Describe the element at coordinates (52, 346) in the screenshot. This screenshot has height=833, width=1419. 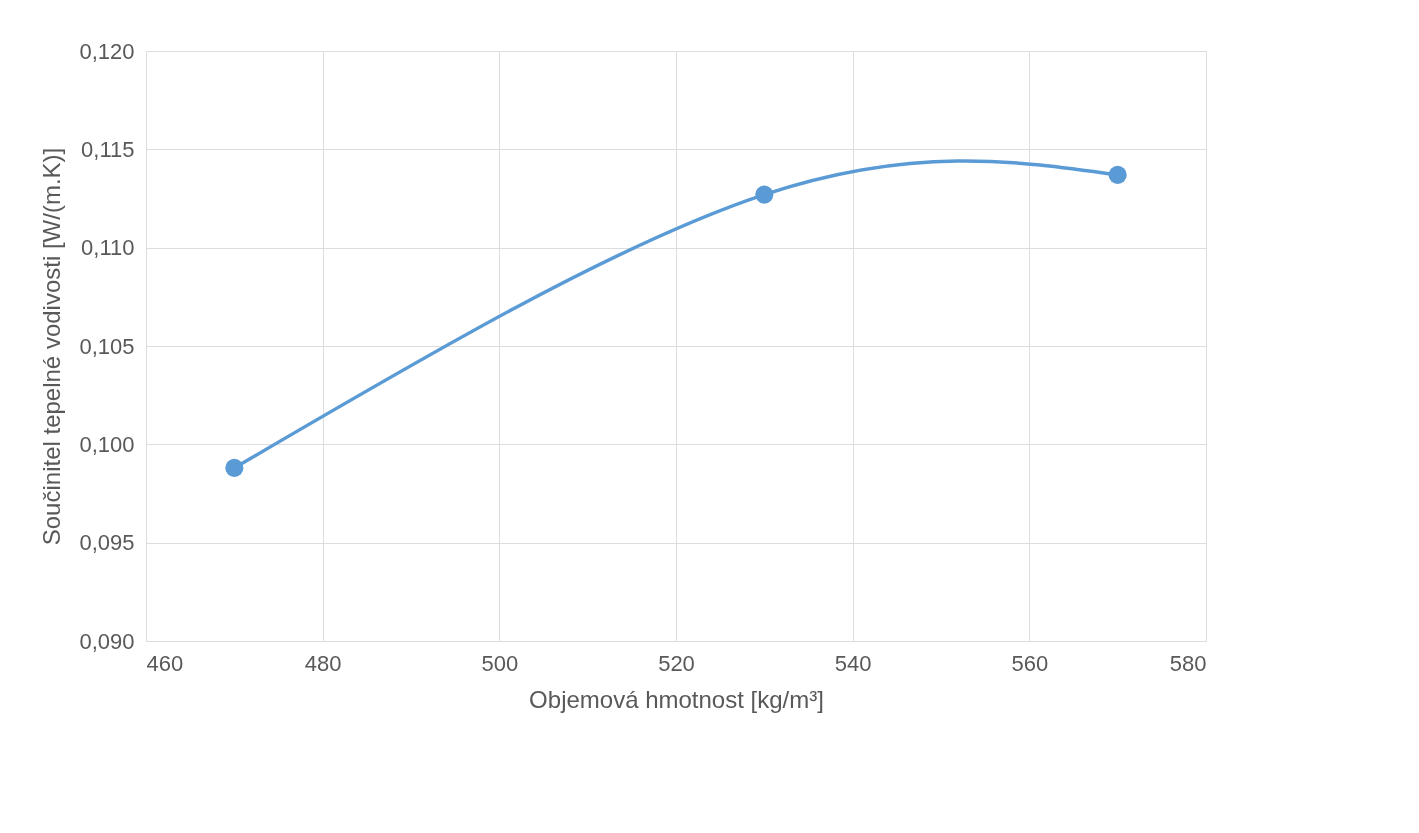
I see `y-axis-title: Součinitel tepelné vodivosti [W/(m.K)]` at that location.